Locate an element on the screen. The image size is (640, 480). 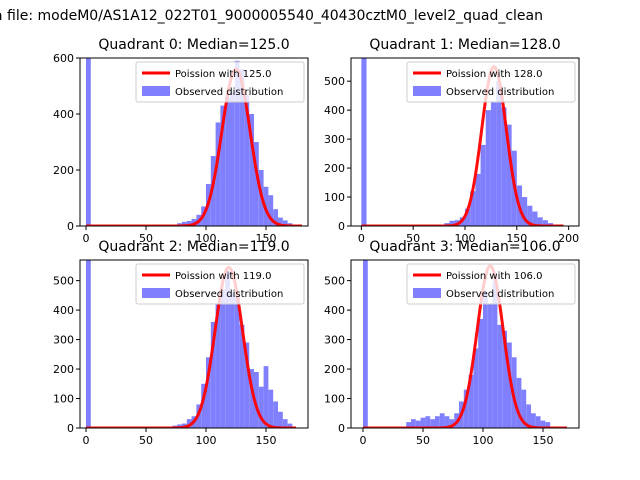
quadrant-2-title: Quadrant 2: Median=119.0 is located at coordinates (193, 247).